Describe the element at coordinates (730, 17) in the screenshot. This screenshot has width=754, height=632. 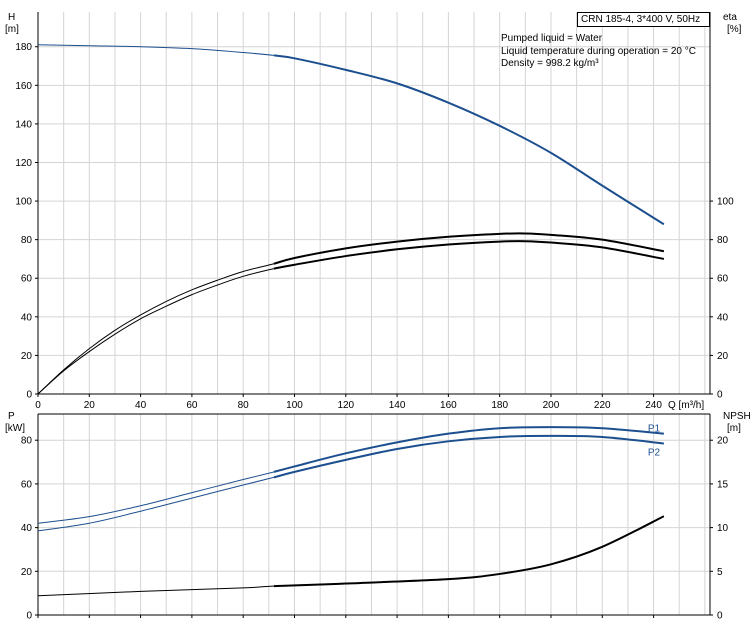
I see `y-right-axis-title: eta` at that location.